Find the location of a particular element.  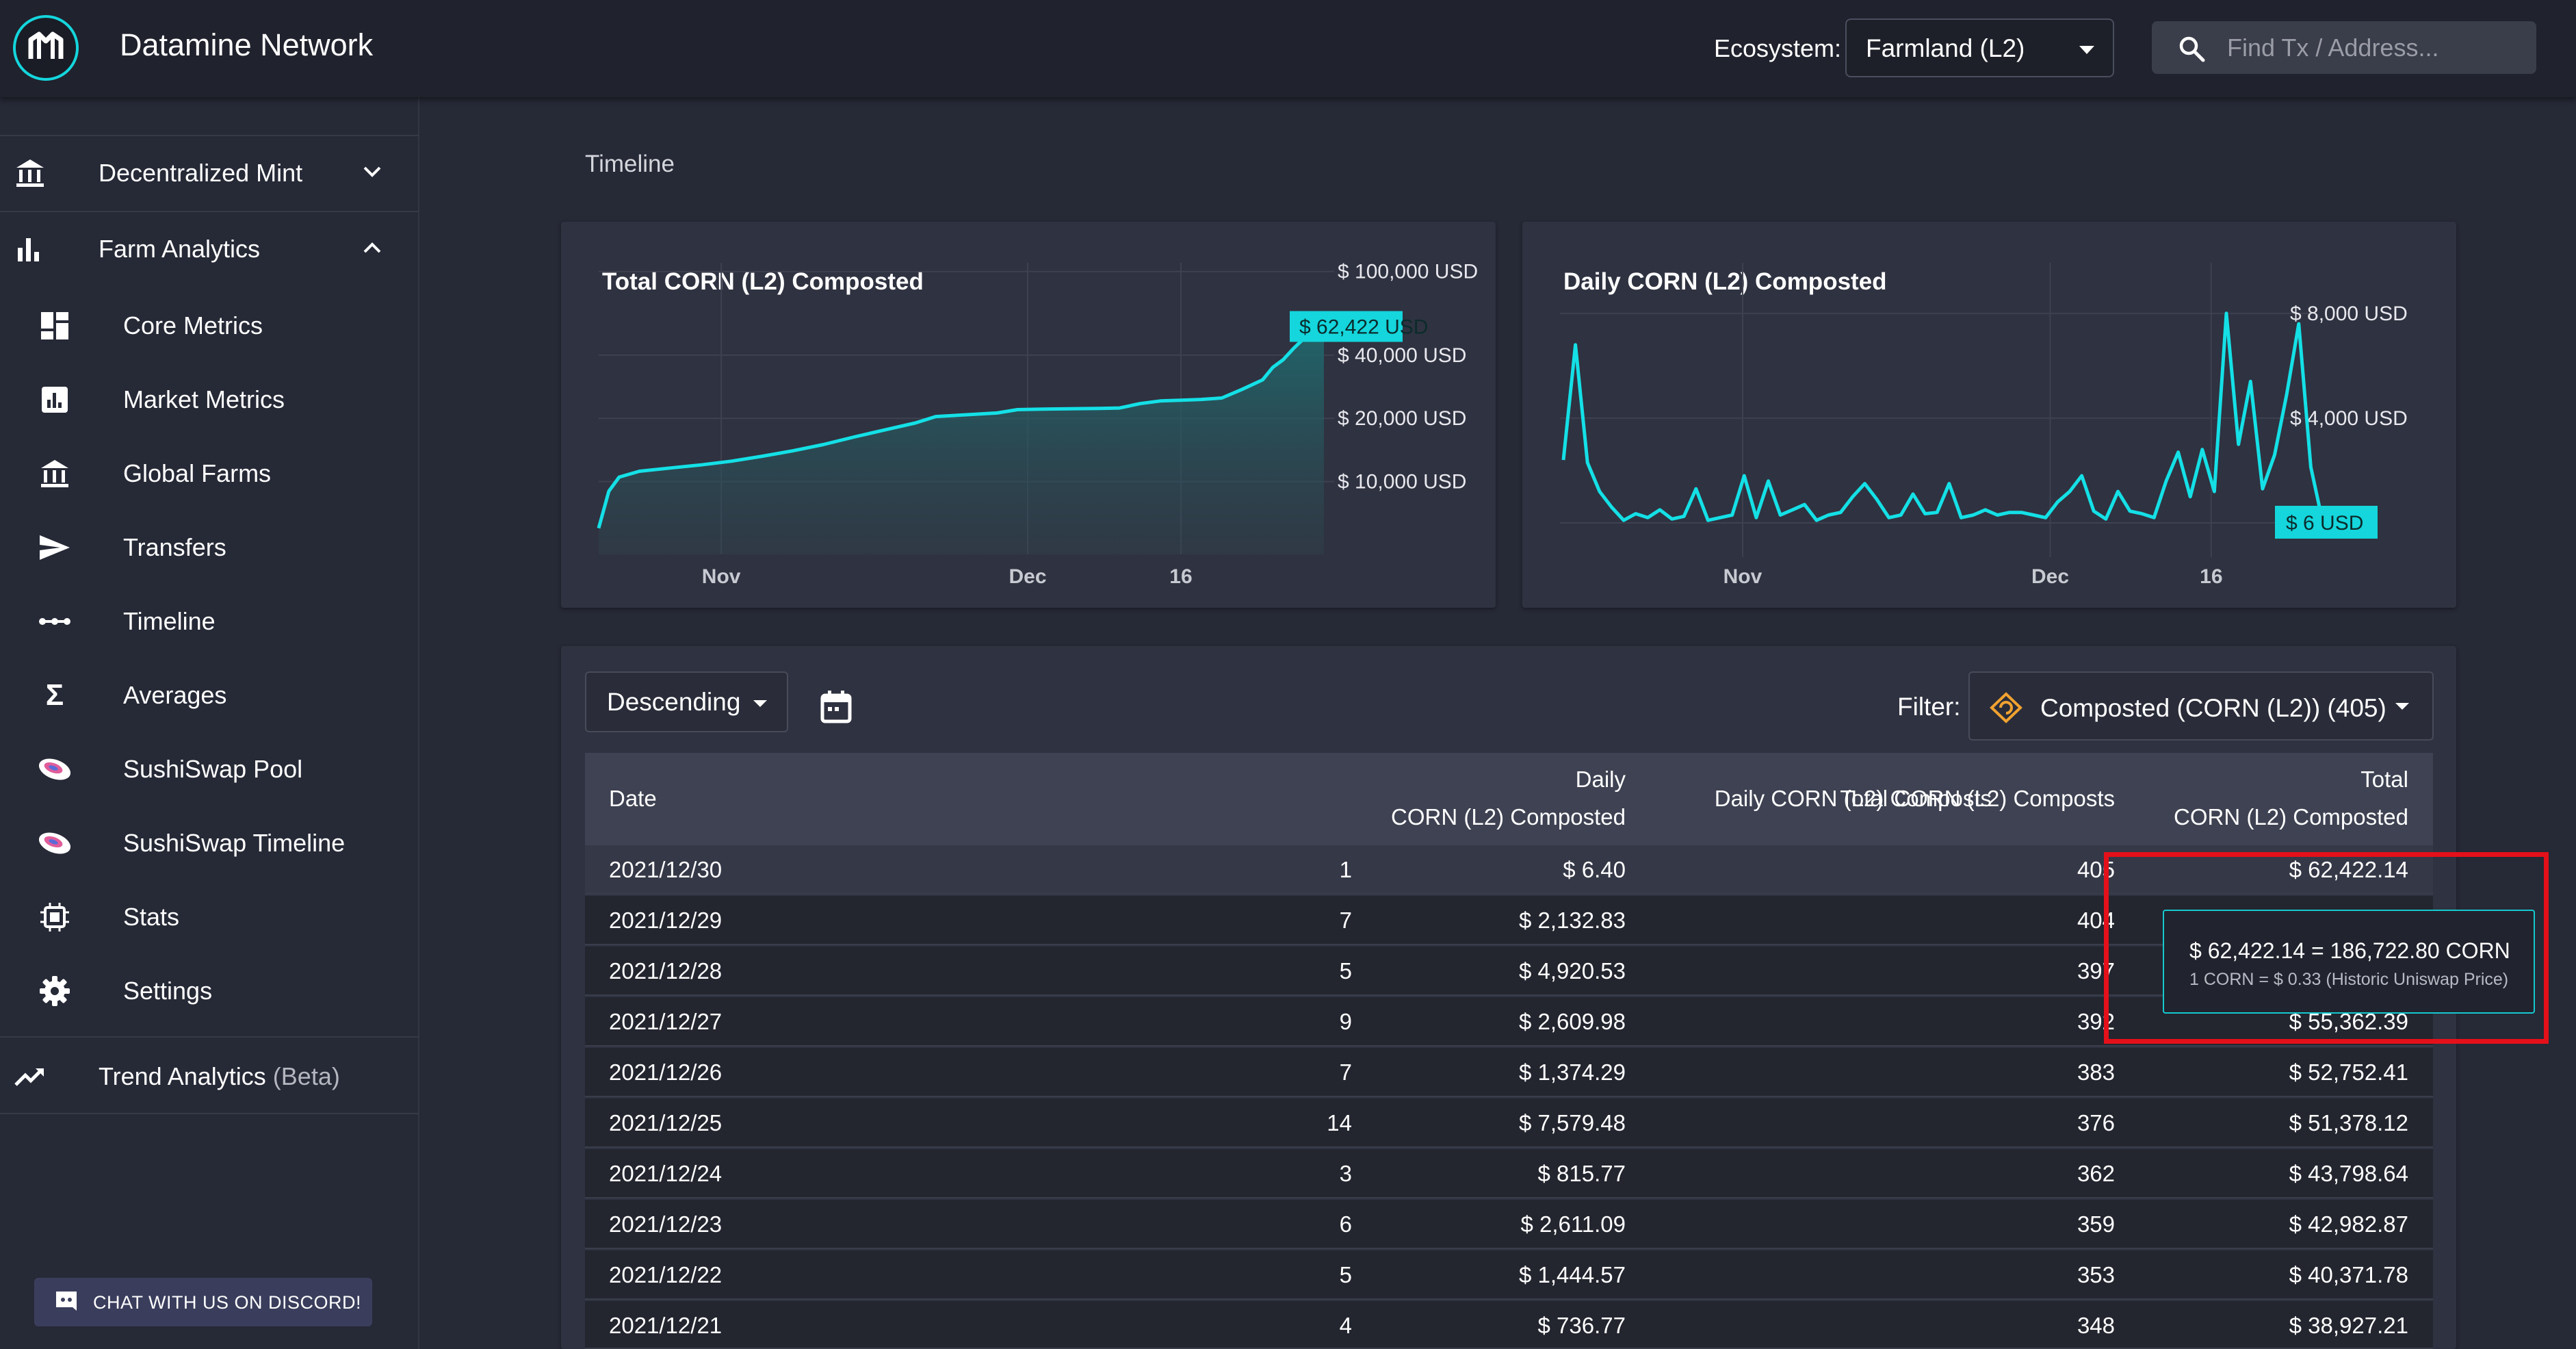

timeline-dots-icon is located at coordinates (55, 621).